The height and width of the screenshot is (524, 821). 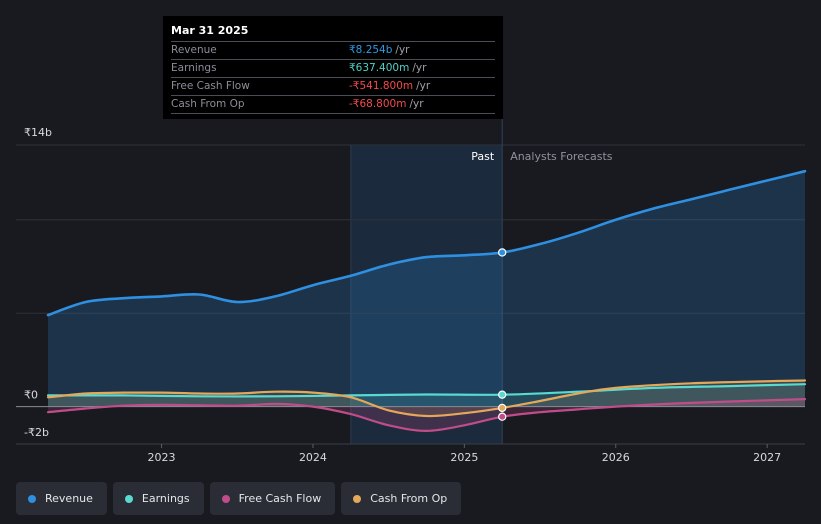 What do you see at coordinates (378, 104) in the screenshot?
I see `tooltip-value: -₹68.800m` at bounding box center [378, 104].